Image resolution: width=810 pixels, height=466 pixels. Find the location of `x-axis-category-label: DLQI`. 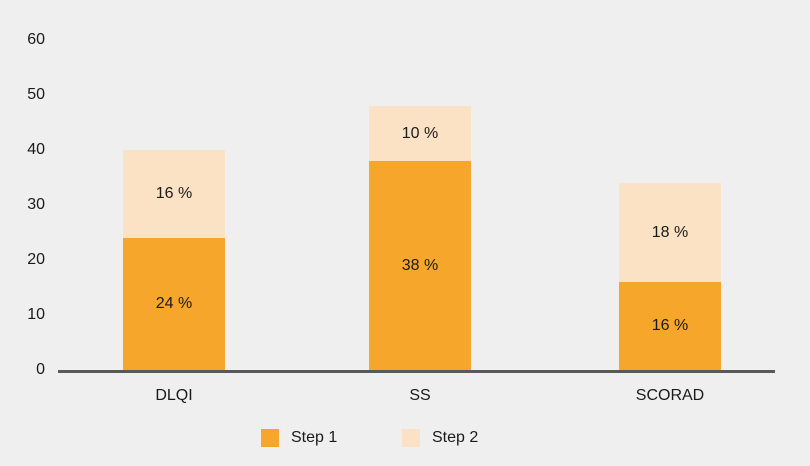

x-axis-category-label: DLQI is located at coordinates (174, 395).